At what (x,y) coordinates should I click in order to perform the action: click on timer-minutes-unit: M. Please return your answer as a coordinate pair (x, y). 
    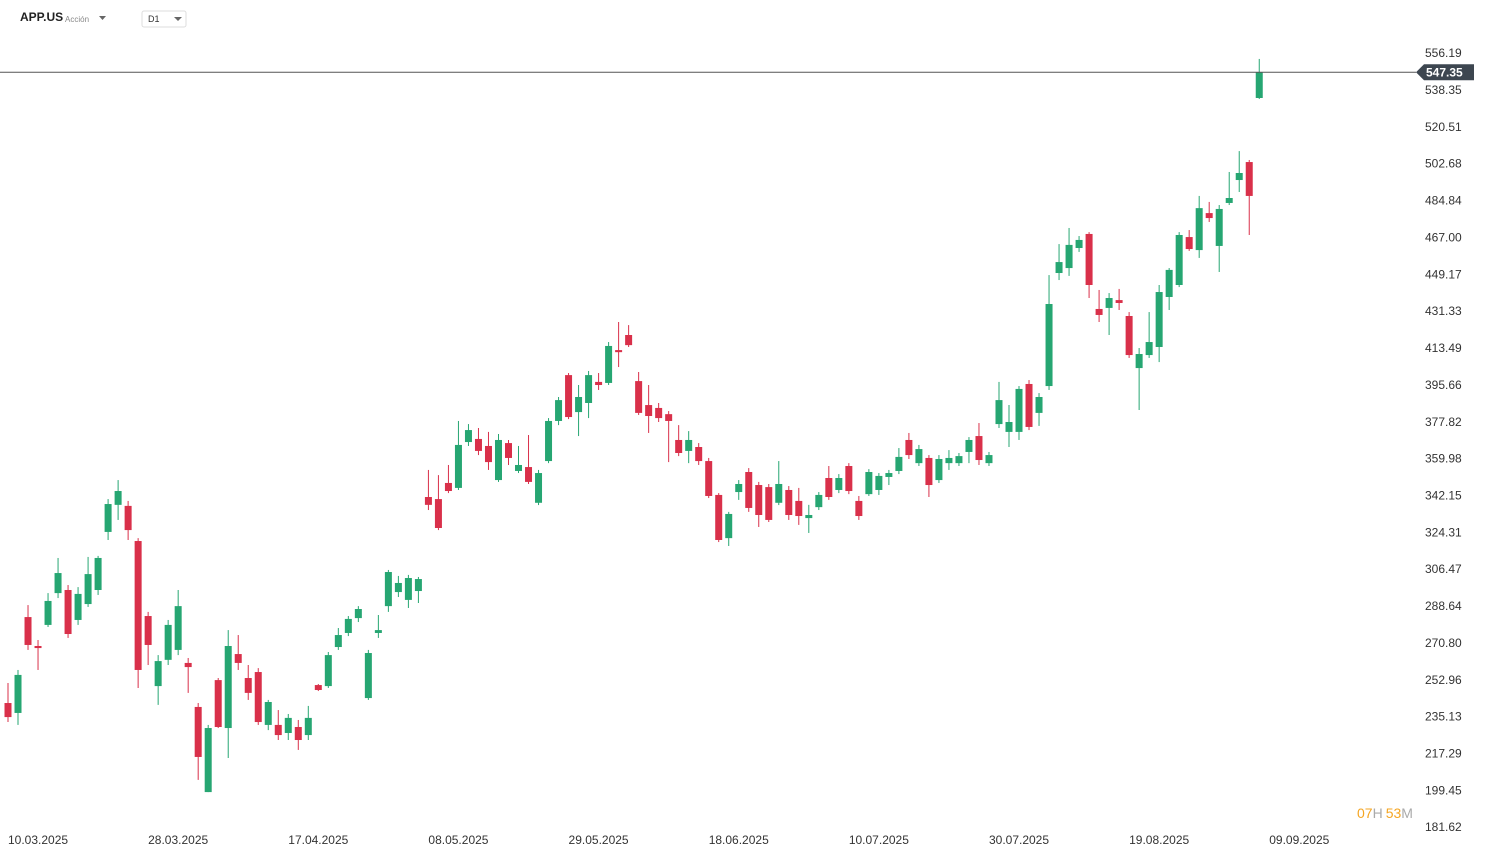
    Looking at the image, I should click on (1407, 813).